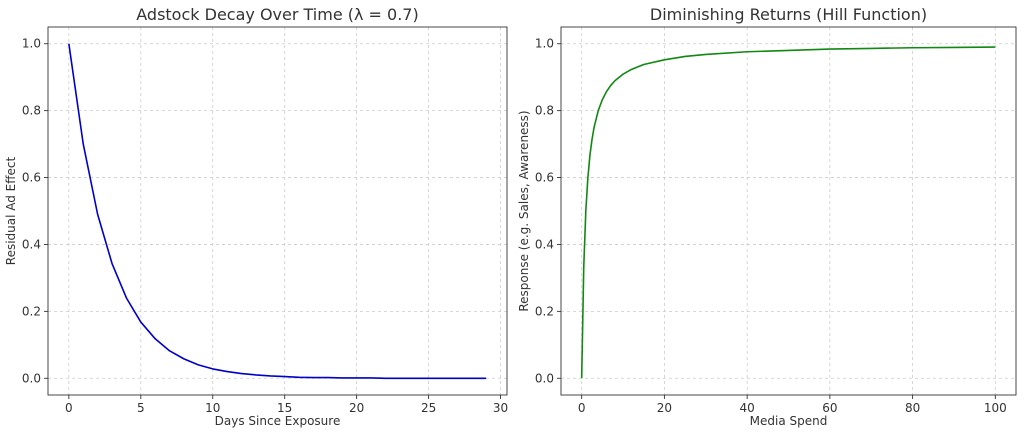  Describe the element at coordinates (524, 210) in the screenshot. I see `y-axis-label: Response (e.g. Sales, Awareness)` at that location.